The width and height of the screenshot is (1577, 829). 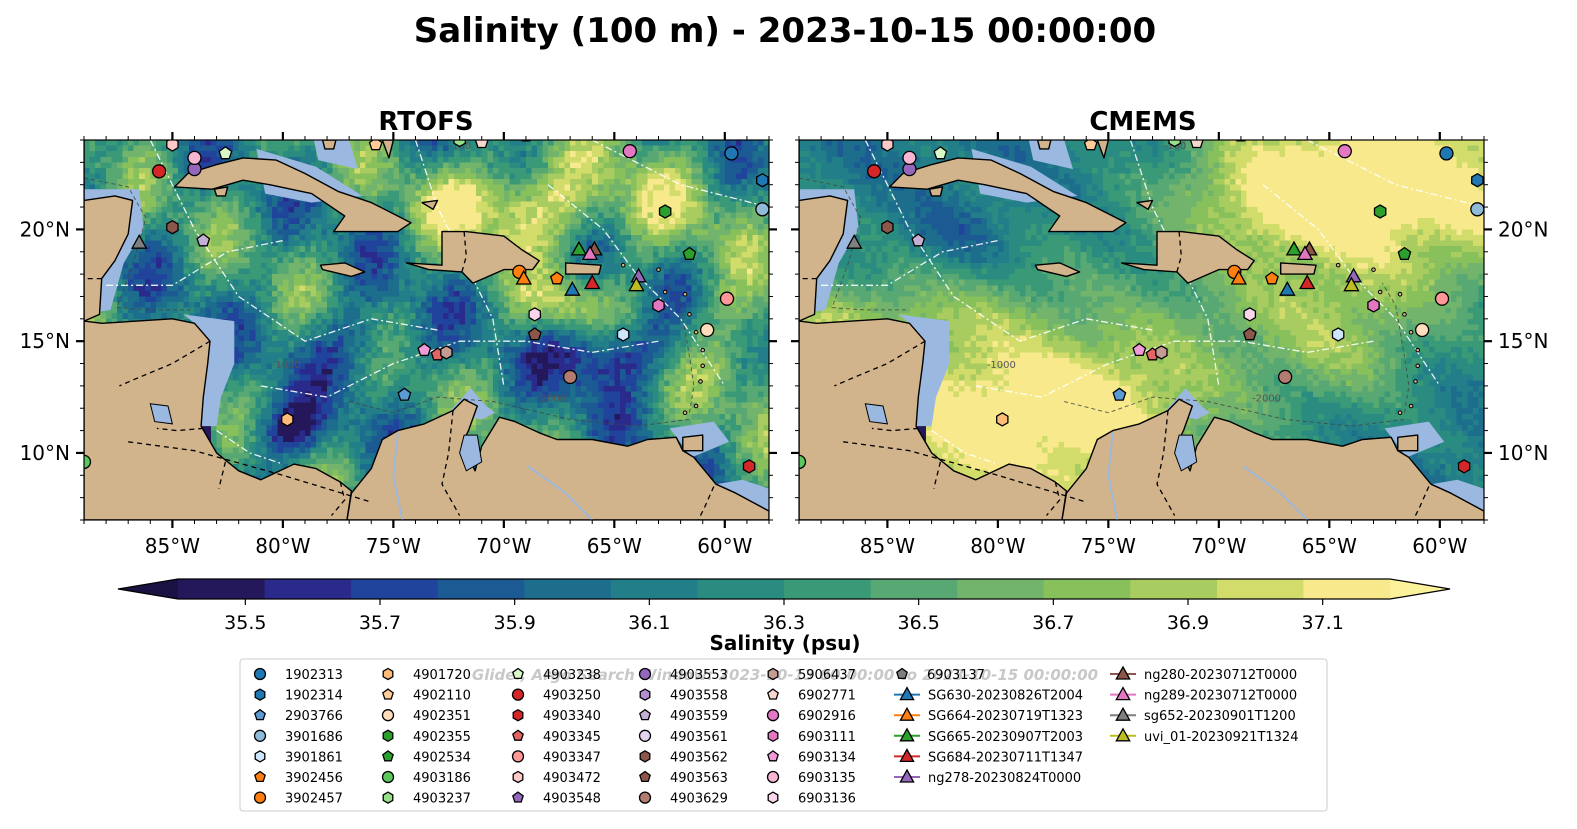 I want to click on lon-tick-label: 75°W, so click(x=1108, y=546).